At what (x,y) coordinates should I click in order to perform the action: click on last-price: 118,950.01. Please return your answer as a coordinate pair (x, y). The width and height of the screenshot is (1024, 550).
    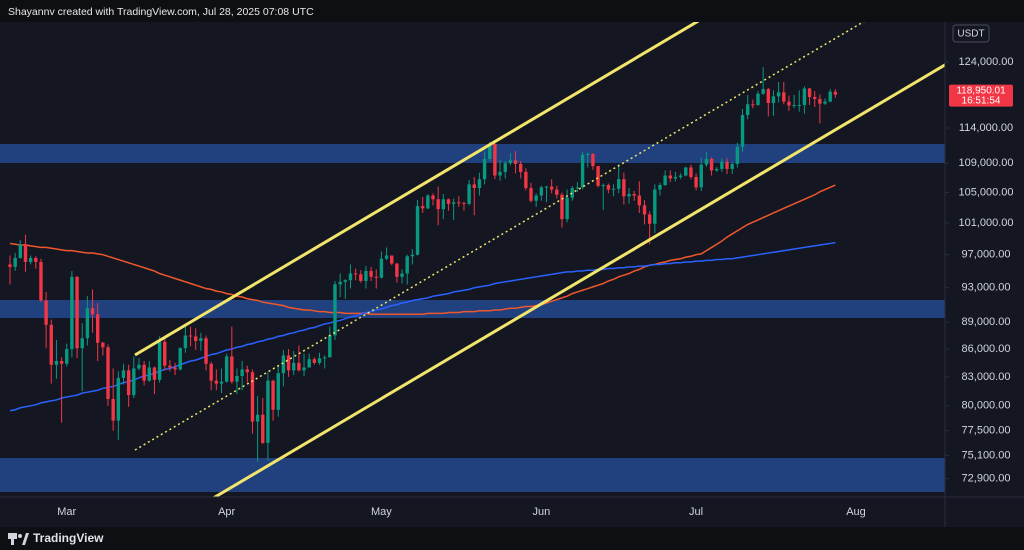
    Looking at the image, I should click on (981, 90).